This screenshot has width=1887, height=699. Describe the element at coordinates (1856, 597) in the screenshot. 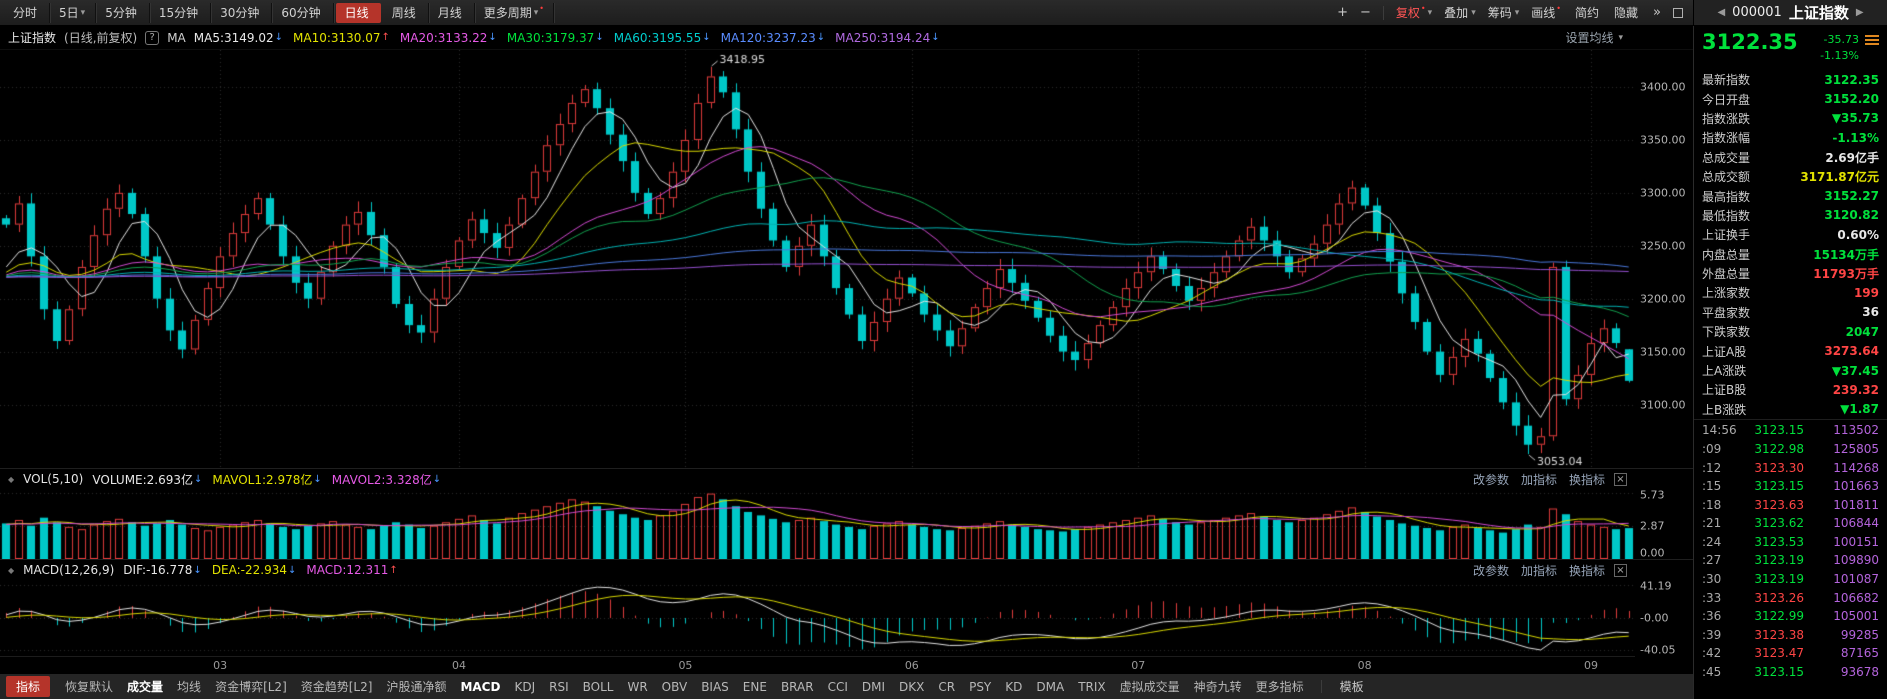

I see `tick-volume: 106682` at that location.